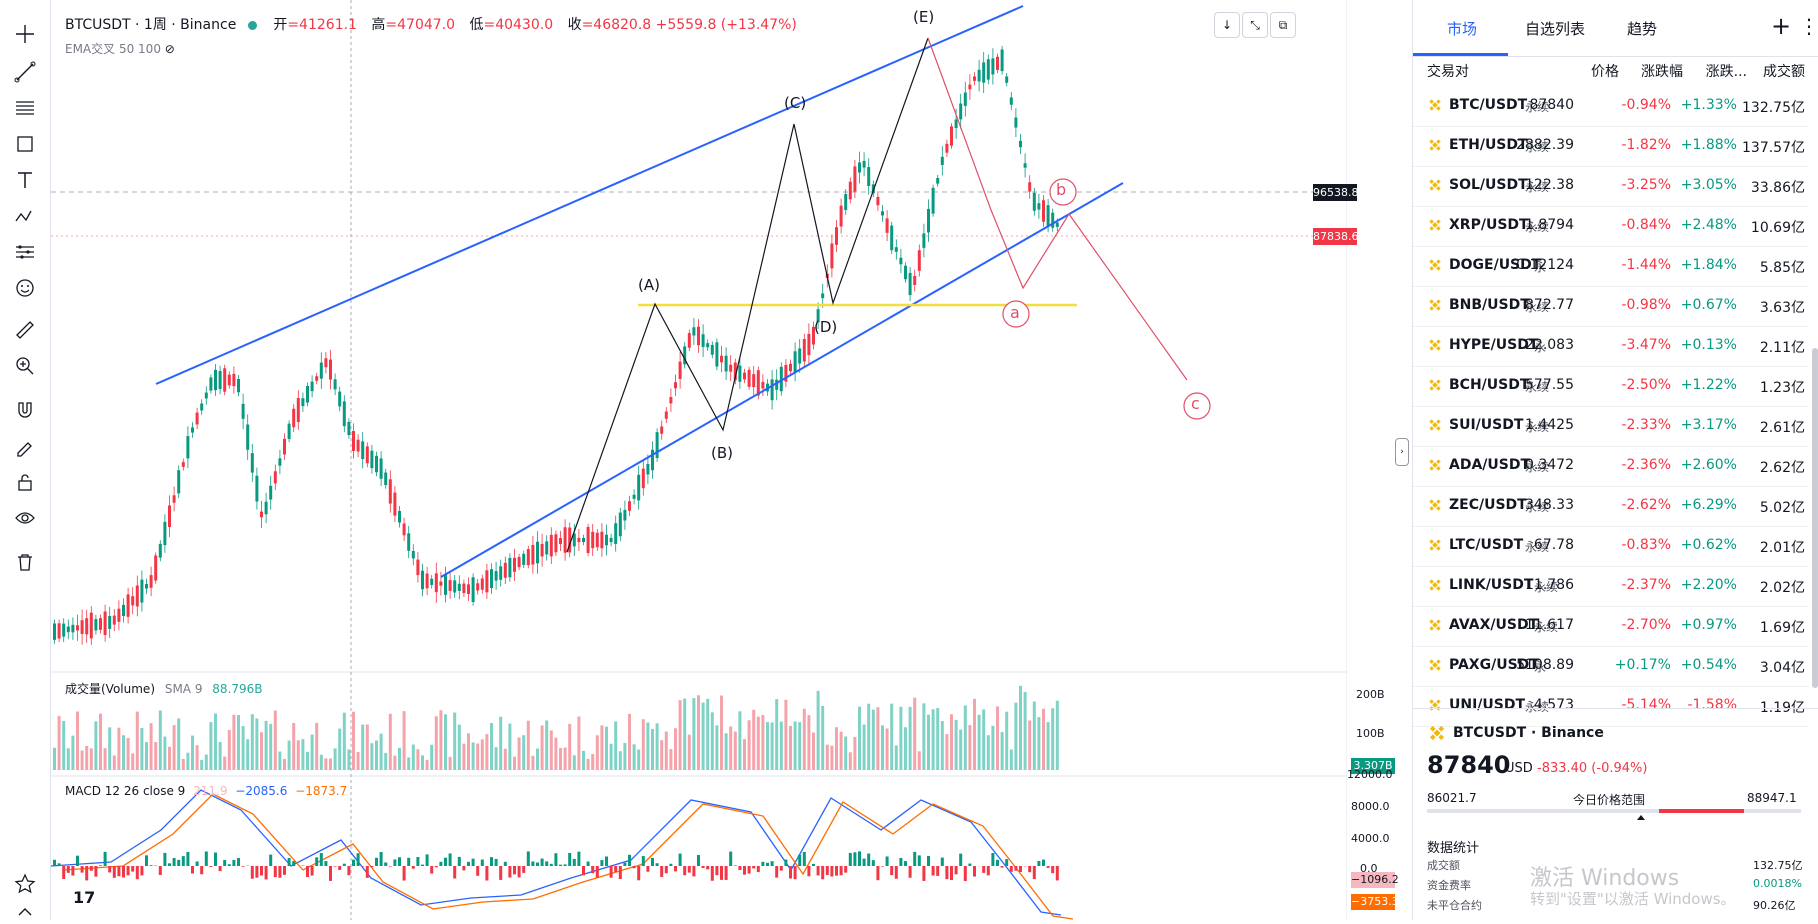 This screenshot has width=1818, height=924. Describe the element at coordinates (1779, 72) in the screenshot. I see `header-volume: 成交额` at that location.